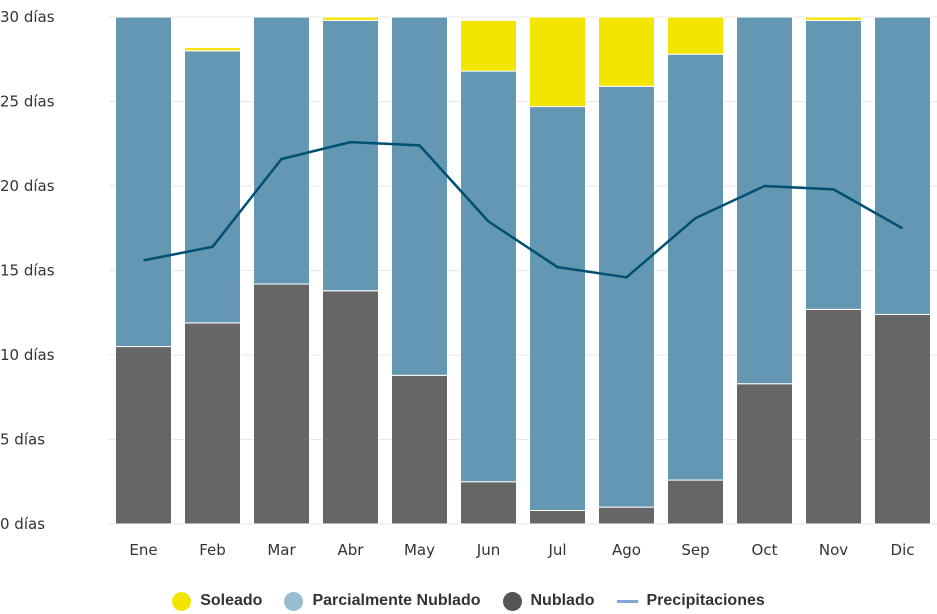  Describe the element at coordinates (212, 550) in the screenshot. I see `x-tick-label: Feb` at that location.